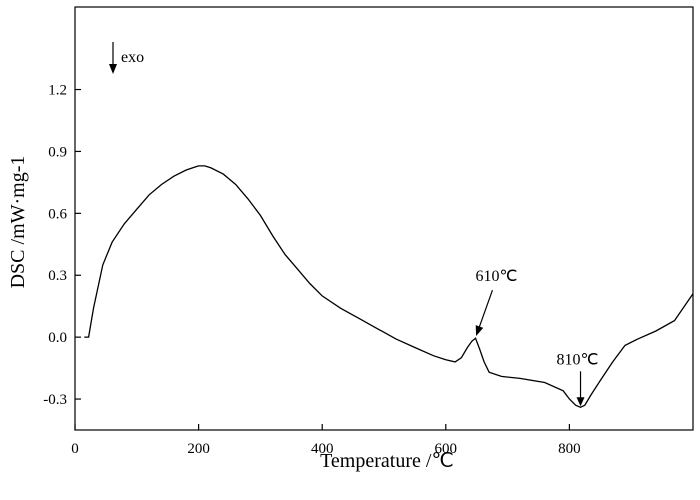  I want to click on x-axis-title: Temperature /℃, so click(387, 461).